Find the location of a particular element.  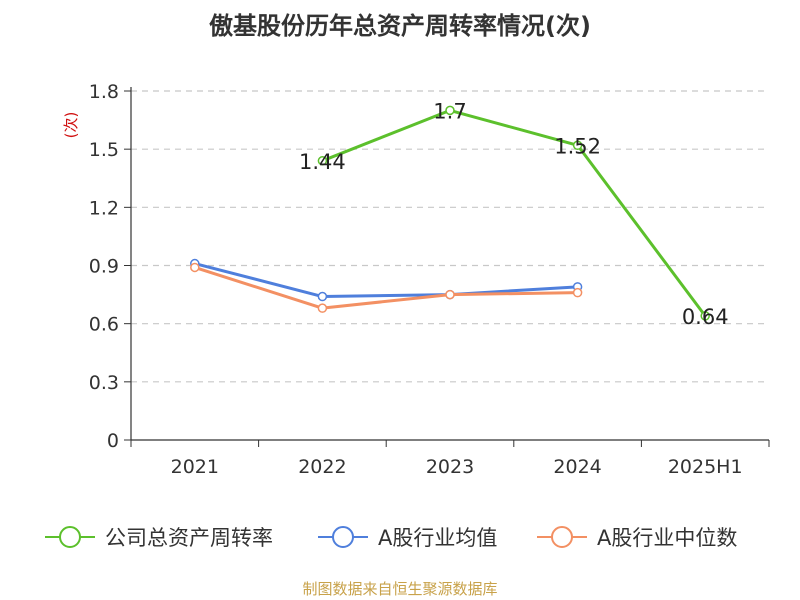

x-tick-label: 2022 is located at coordinates (322, 467).